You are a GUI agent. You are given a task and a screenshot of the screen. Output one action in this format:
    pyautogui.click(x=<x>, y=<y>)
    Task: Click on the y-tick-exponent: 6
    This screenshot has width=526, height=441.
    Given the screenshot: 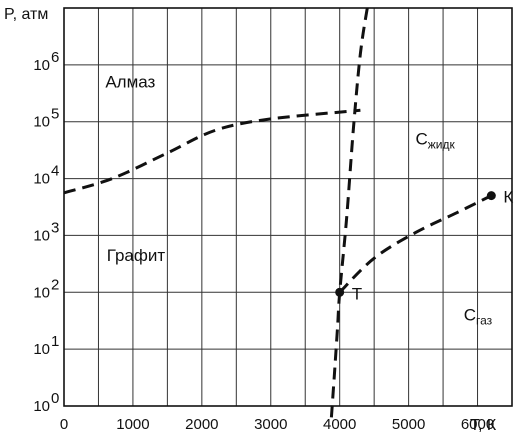 What is the action you would take?
    pyautogui.click(x=55, y=57)
    